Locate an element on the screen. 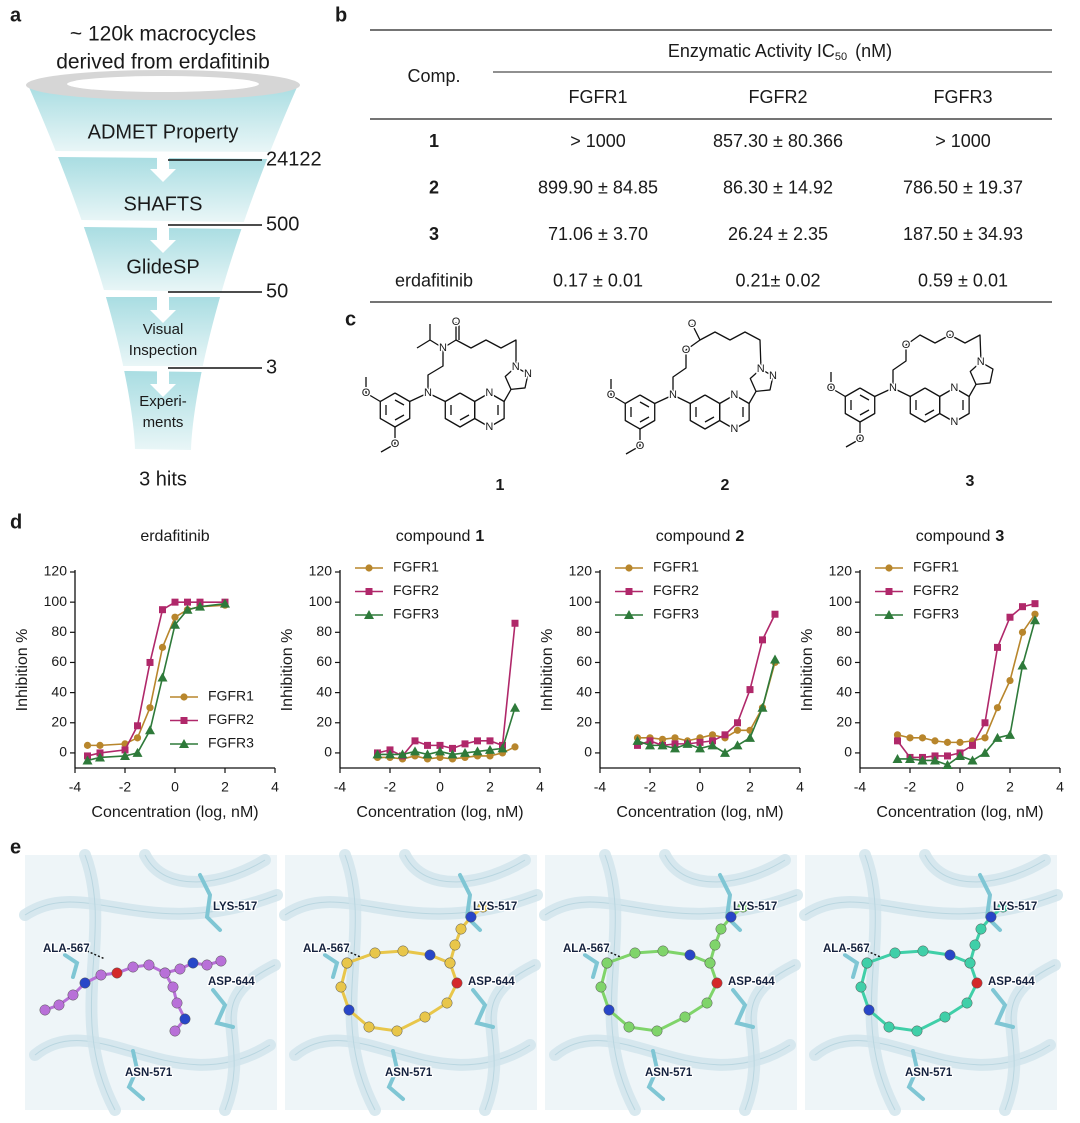  legend-label: FGFR1 is located at coordinates (416, 567).